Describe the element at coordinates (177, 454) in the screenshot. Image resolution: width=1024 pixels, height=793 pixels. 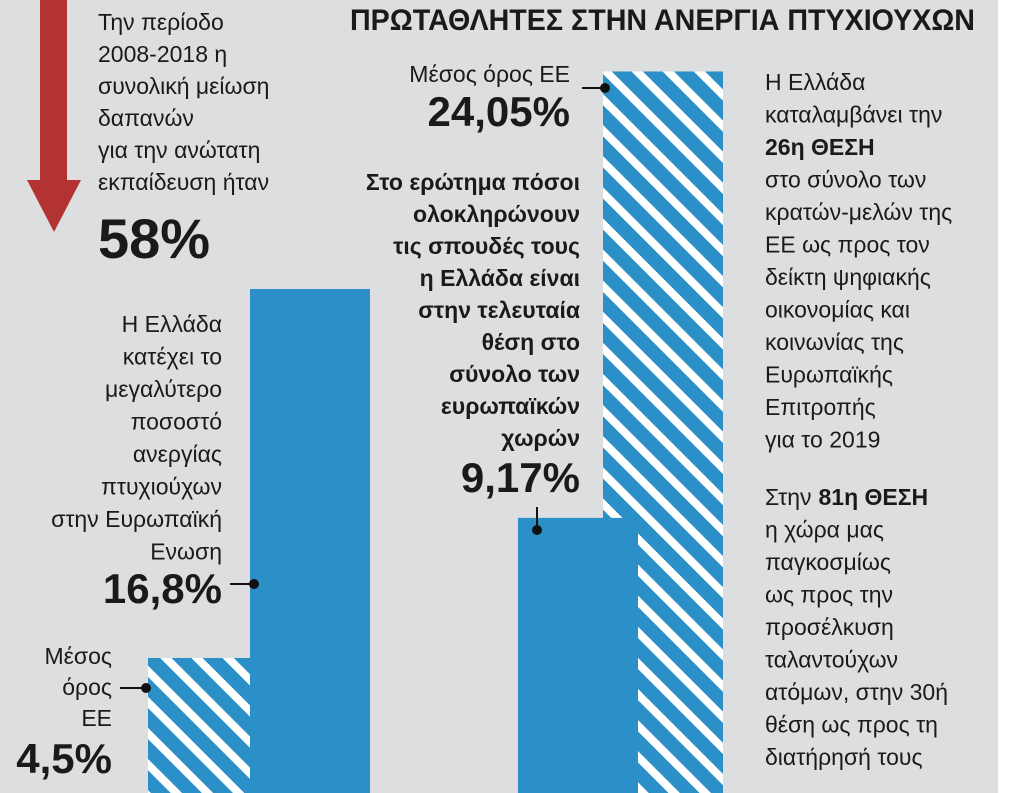
I see `text-line: ανεργίας` at that location.